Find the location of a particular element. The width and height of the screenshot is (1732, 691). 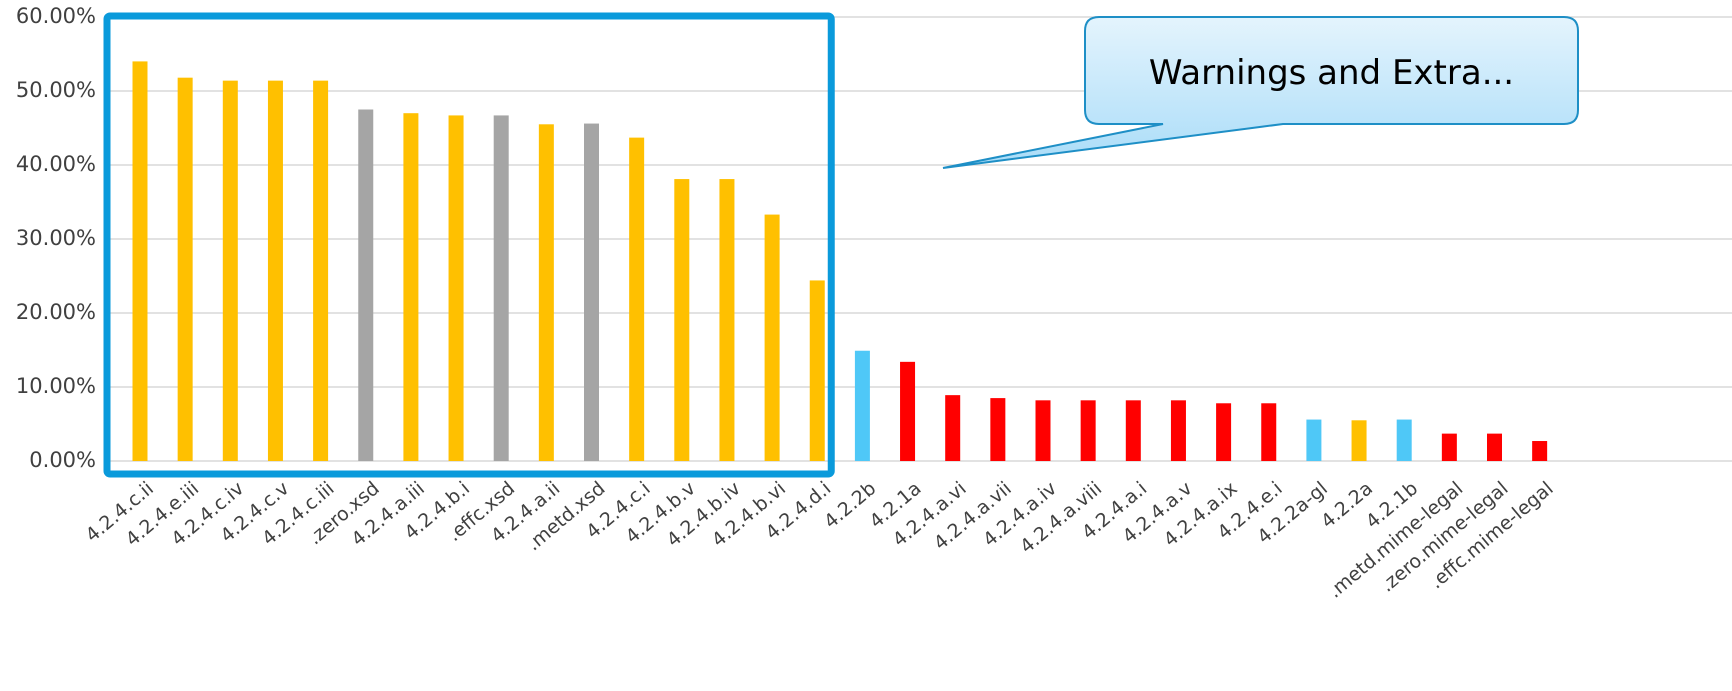

y-tick-label: 50.00% is located at coordinates (56, 90).